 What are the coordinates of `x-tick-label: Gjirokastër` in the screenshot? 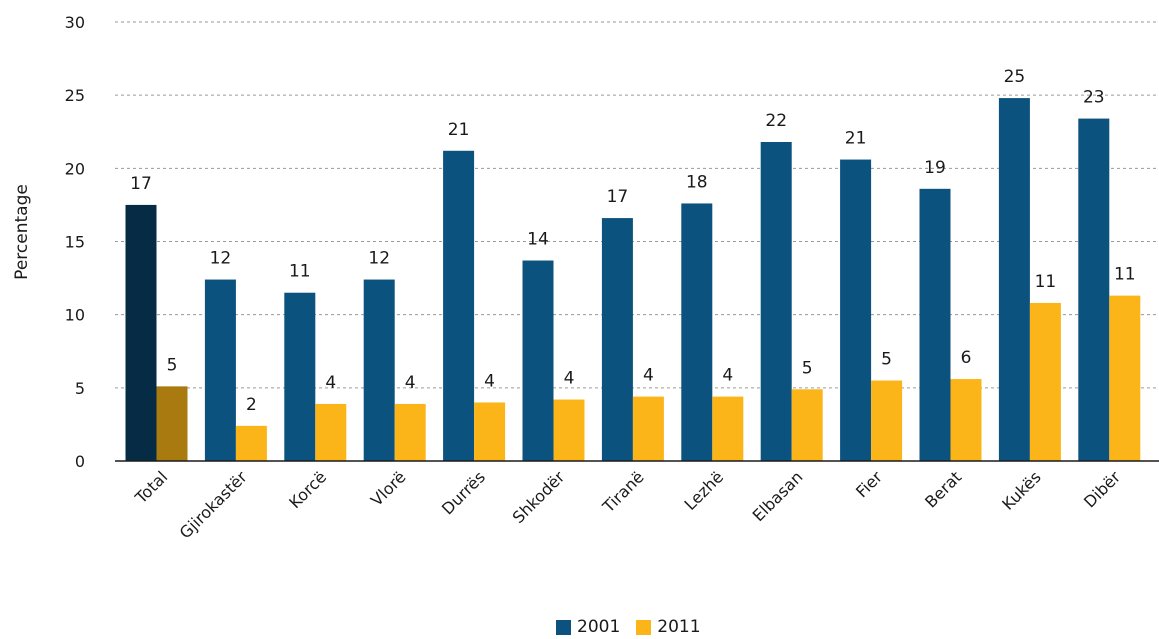 It's located at (213, 504).